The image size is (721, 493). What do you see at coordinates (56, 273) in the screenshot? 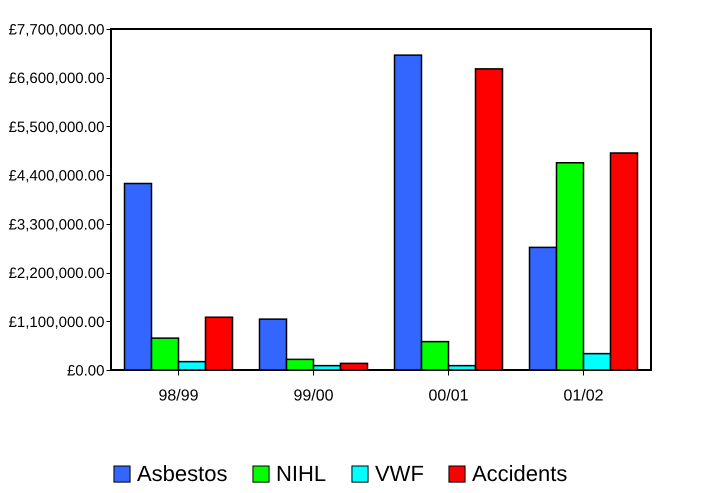
I see `y-tick-label: £2,200,000.00` at bounding box center [56, 273].